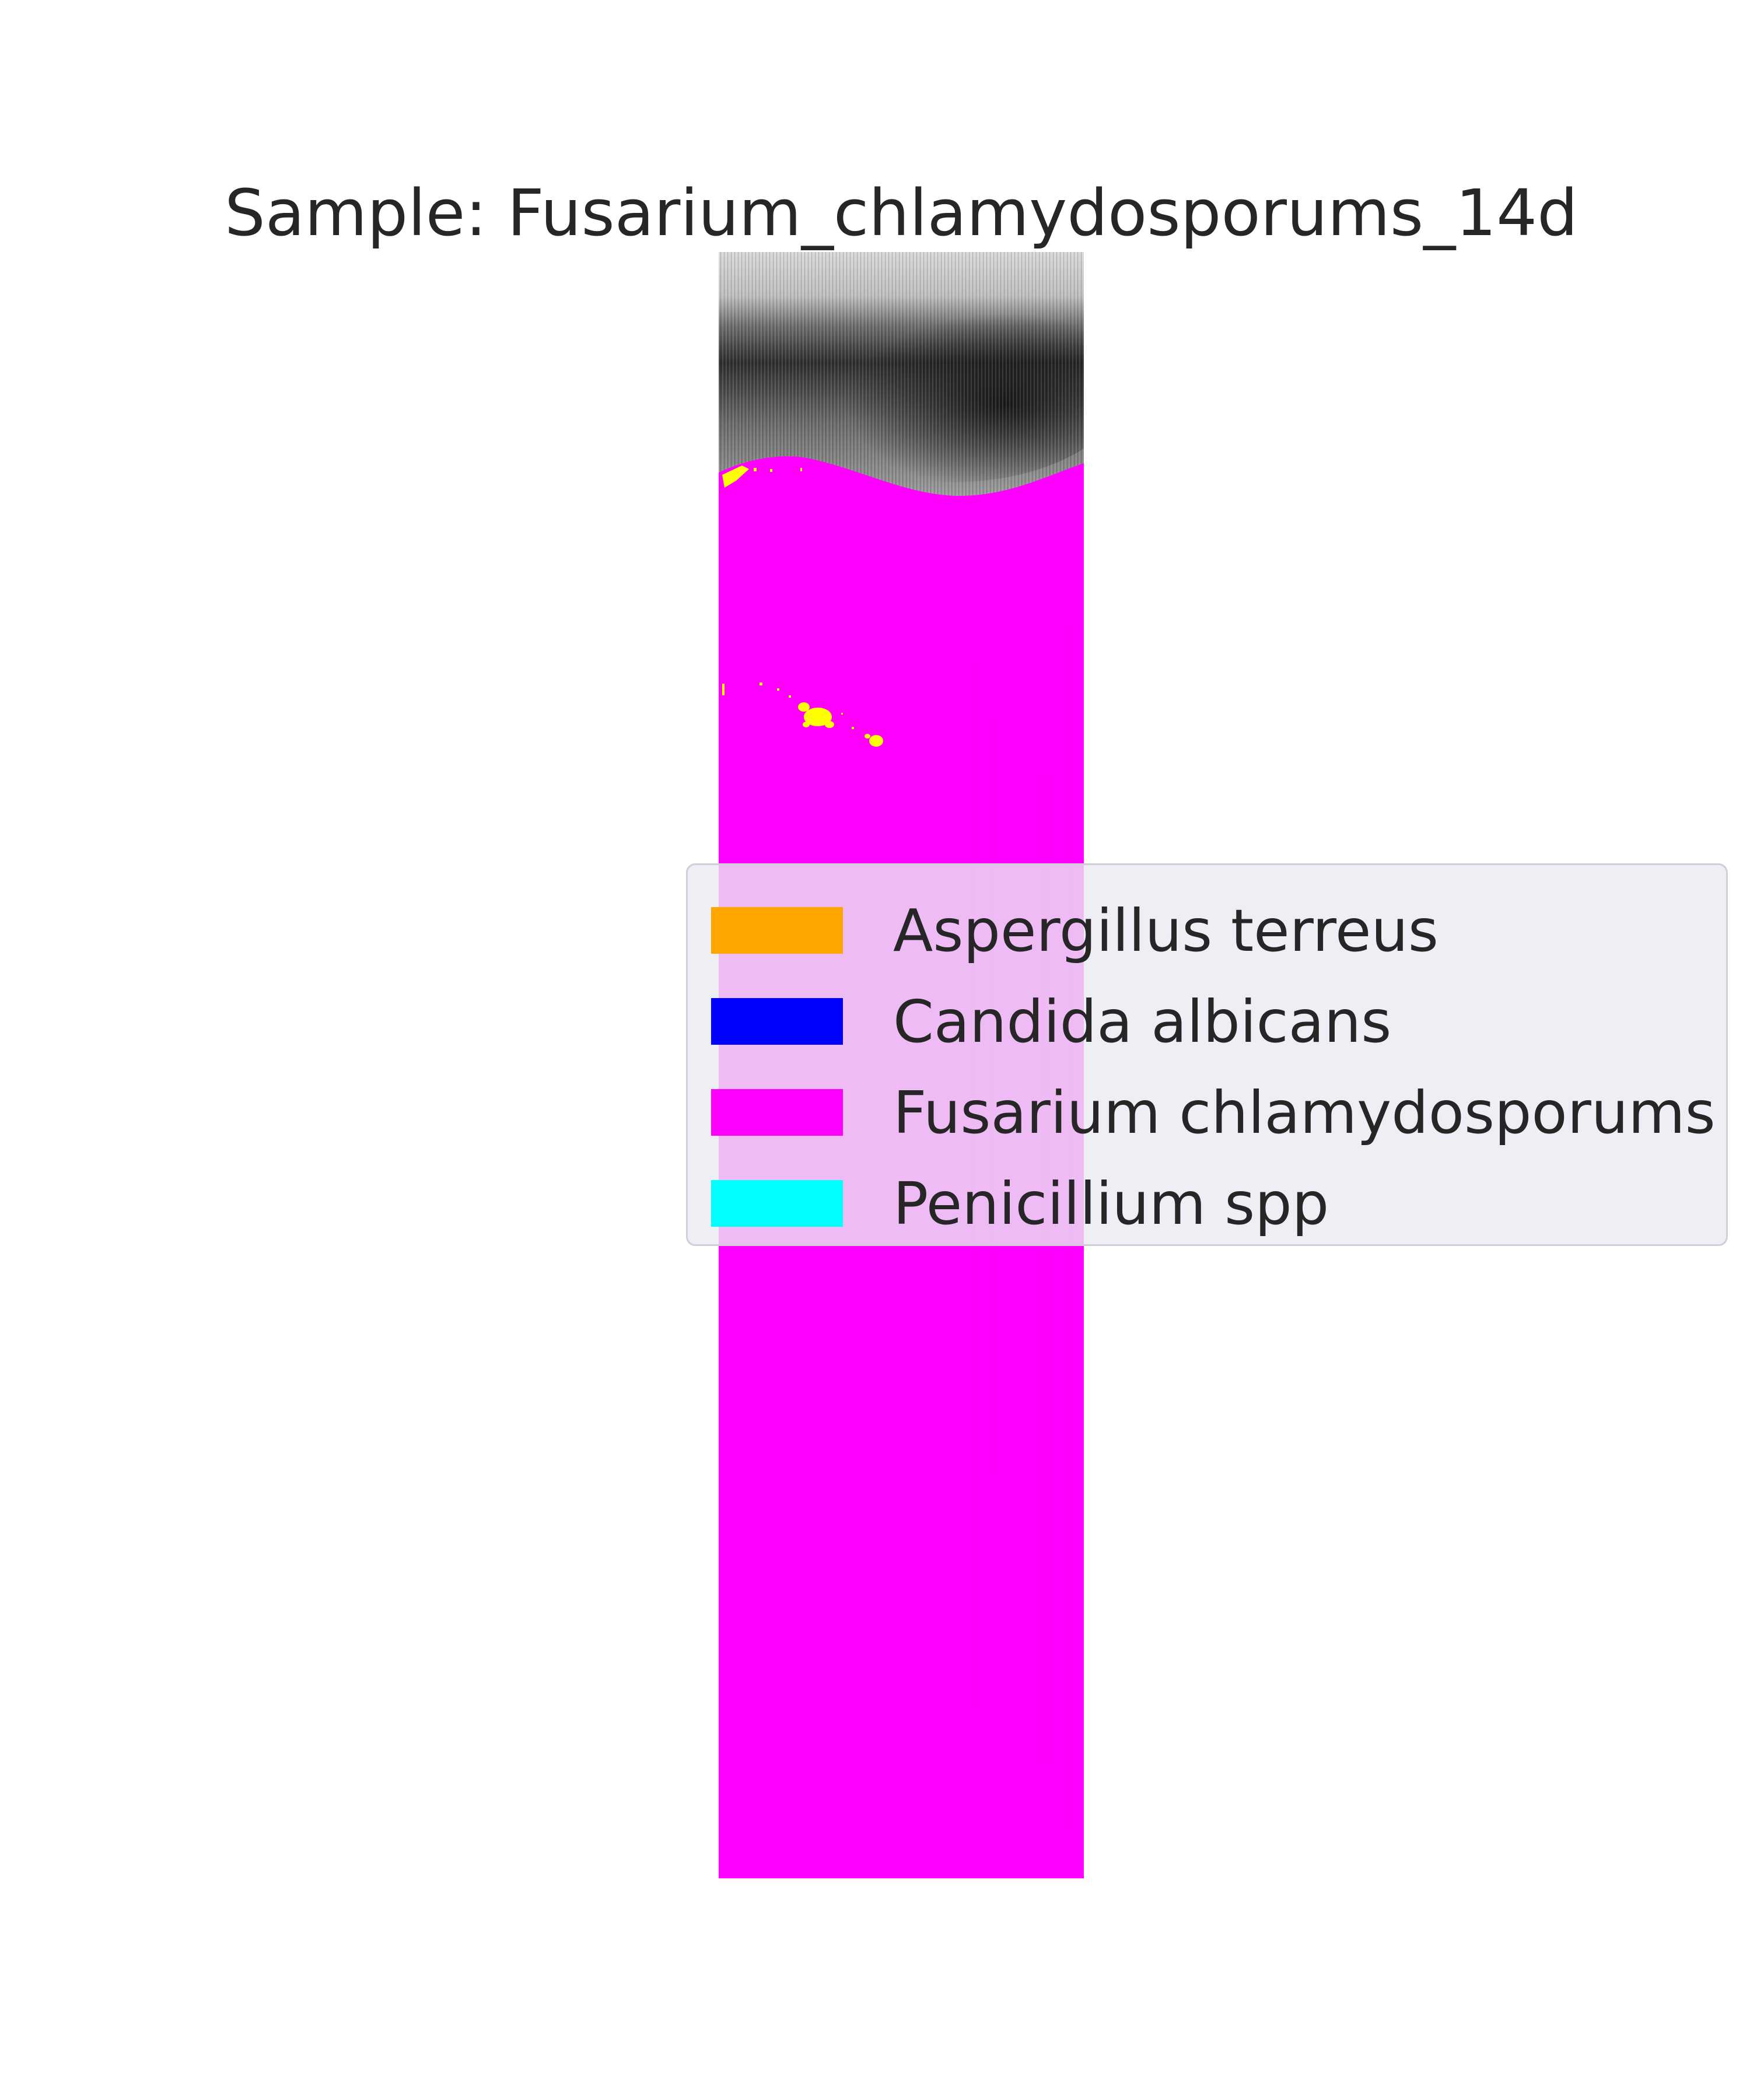  What do you see at coordinates (1304, 1112) in the screenshot?
I see `legend-label: Fusarium chlamydosporums` at bounding box center [1304, 1112].